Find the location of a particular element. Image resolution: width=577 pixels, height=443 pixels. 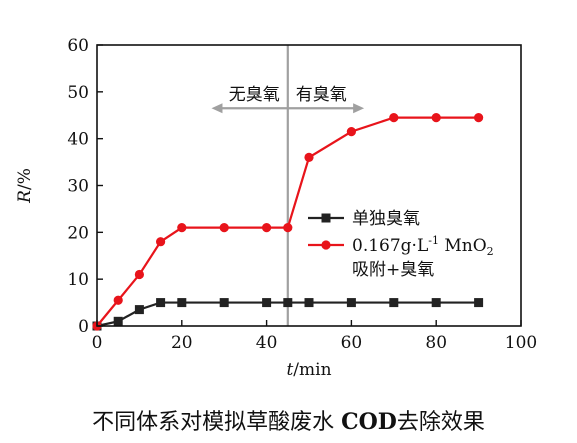

legend-label-1: 单独臭氧 is located at coordinates (386, 219).